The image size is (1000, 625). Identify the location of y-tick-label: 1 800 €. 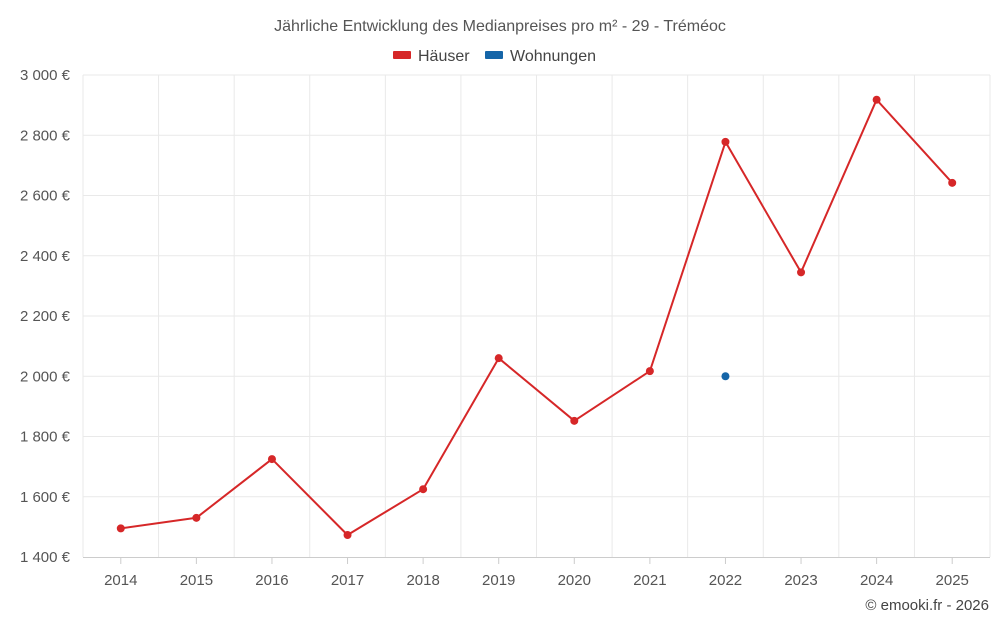
(45, 437).